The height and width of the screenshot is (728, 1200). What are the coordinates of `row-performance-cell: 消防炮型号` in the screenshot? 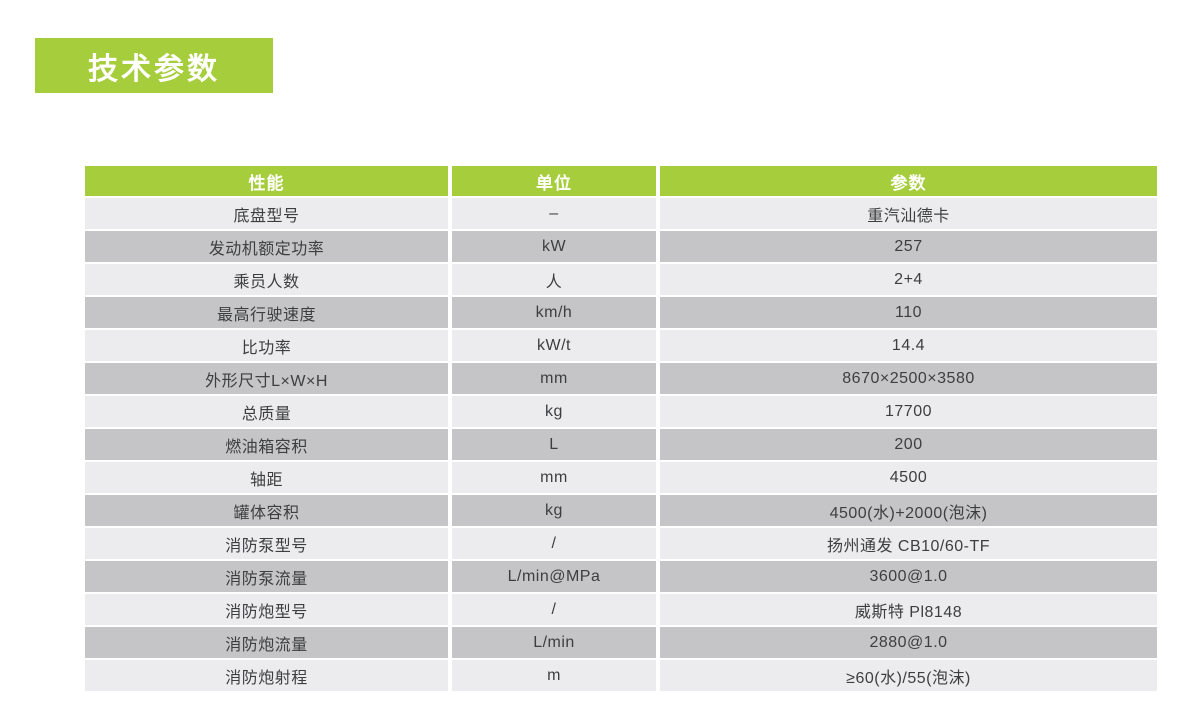 It's located at (266, 609).